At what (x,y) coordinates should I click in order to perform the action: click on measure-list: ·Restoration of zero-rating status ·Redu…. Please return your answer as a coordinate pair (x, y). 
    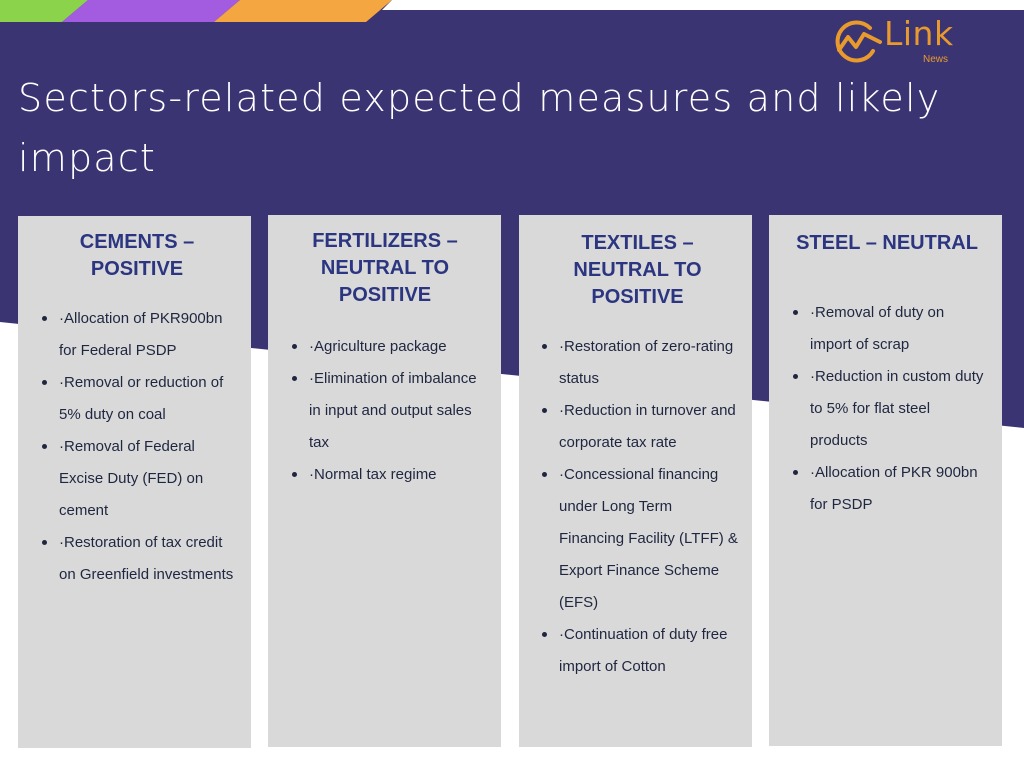
    Looking at the image, I should click on (637, 507).